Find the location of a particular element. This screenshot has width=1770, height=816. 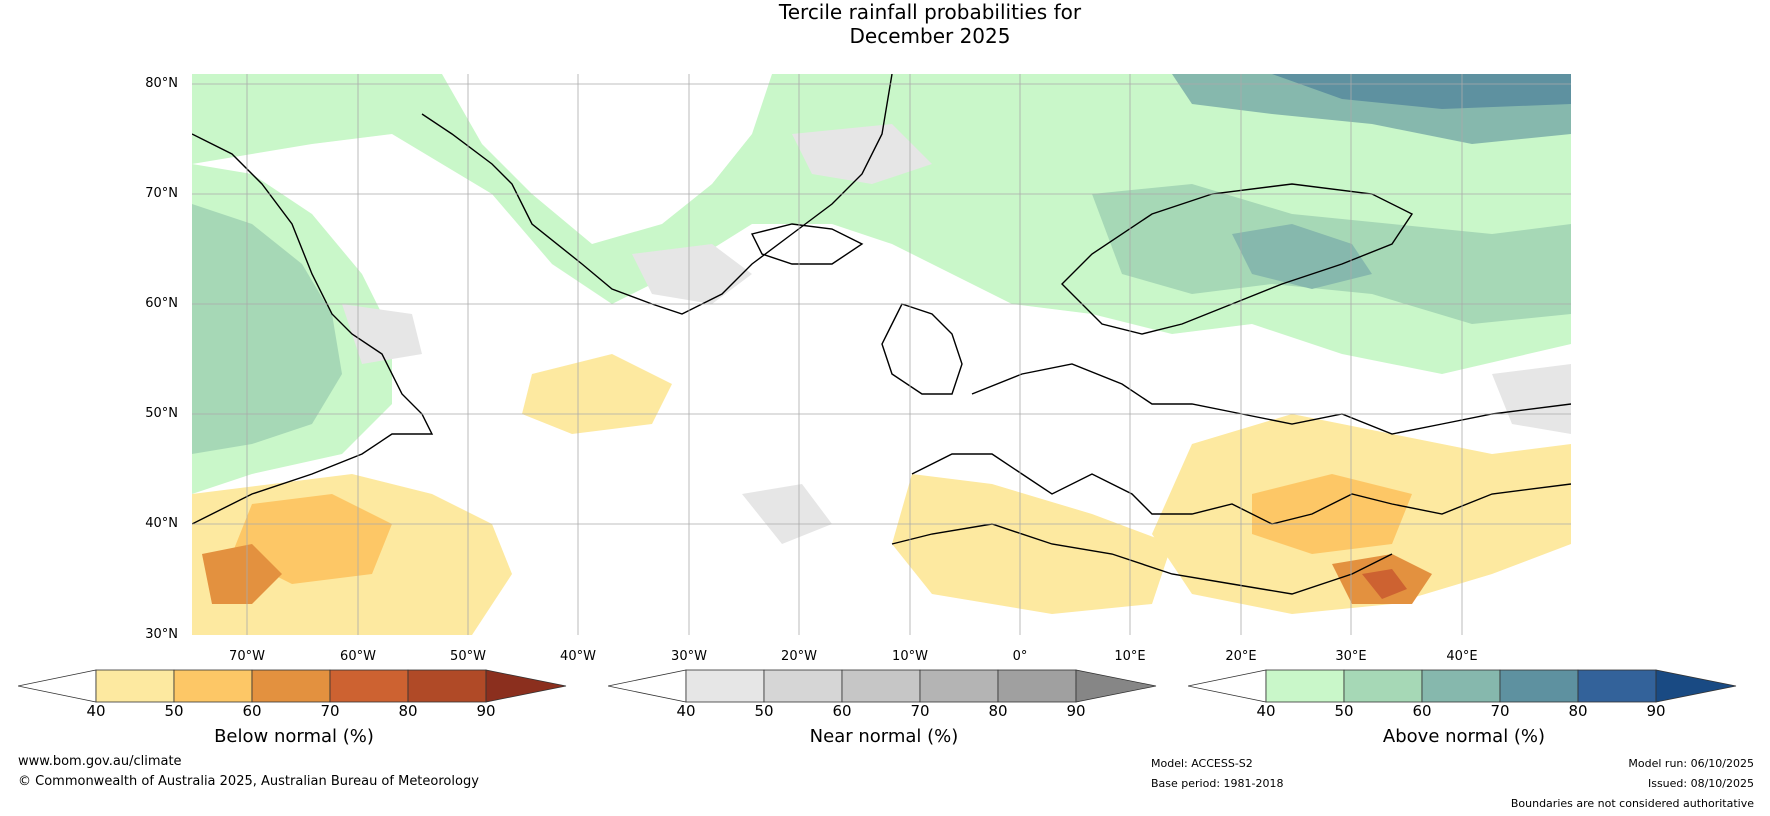

coastline-greenland is located at coordinates (657, 194).